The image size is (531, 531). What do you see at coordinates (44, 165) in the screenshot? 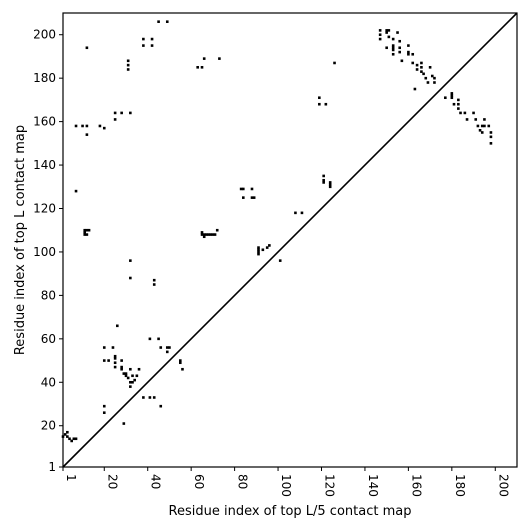
I see `y-tick-label: 140` at bounding box center [44, 165].